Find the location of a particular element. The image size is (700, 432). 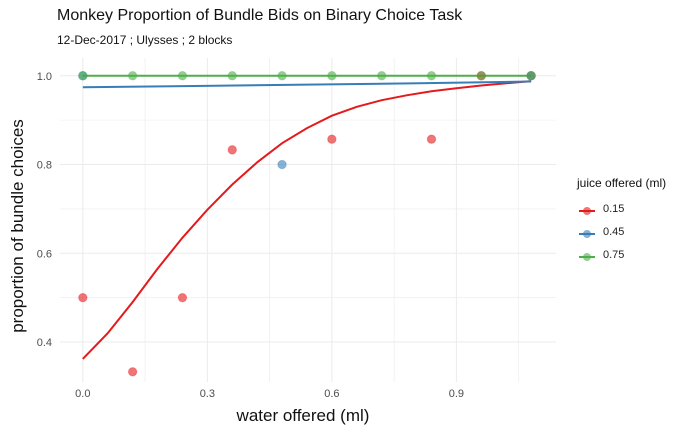

data-point-0.45 is located at coordinates (282, 164).